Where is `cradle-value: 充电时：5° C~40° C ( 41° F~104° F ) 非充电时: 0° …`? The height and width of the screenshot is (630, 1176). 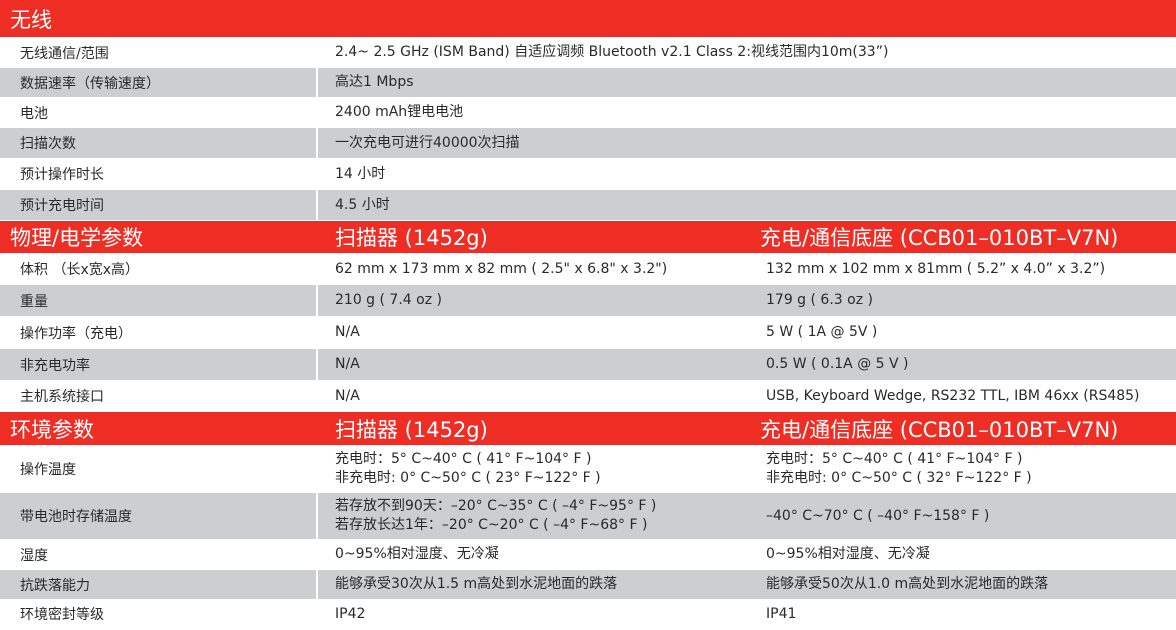 cradle-value: 充电时：5° C~40° C ( 41° F~104° F ) 非充电时: 0° … is located at coordinates (962, 469).